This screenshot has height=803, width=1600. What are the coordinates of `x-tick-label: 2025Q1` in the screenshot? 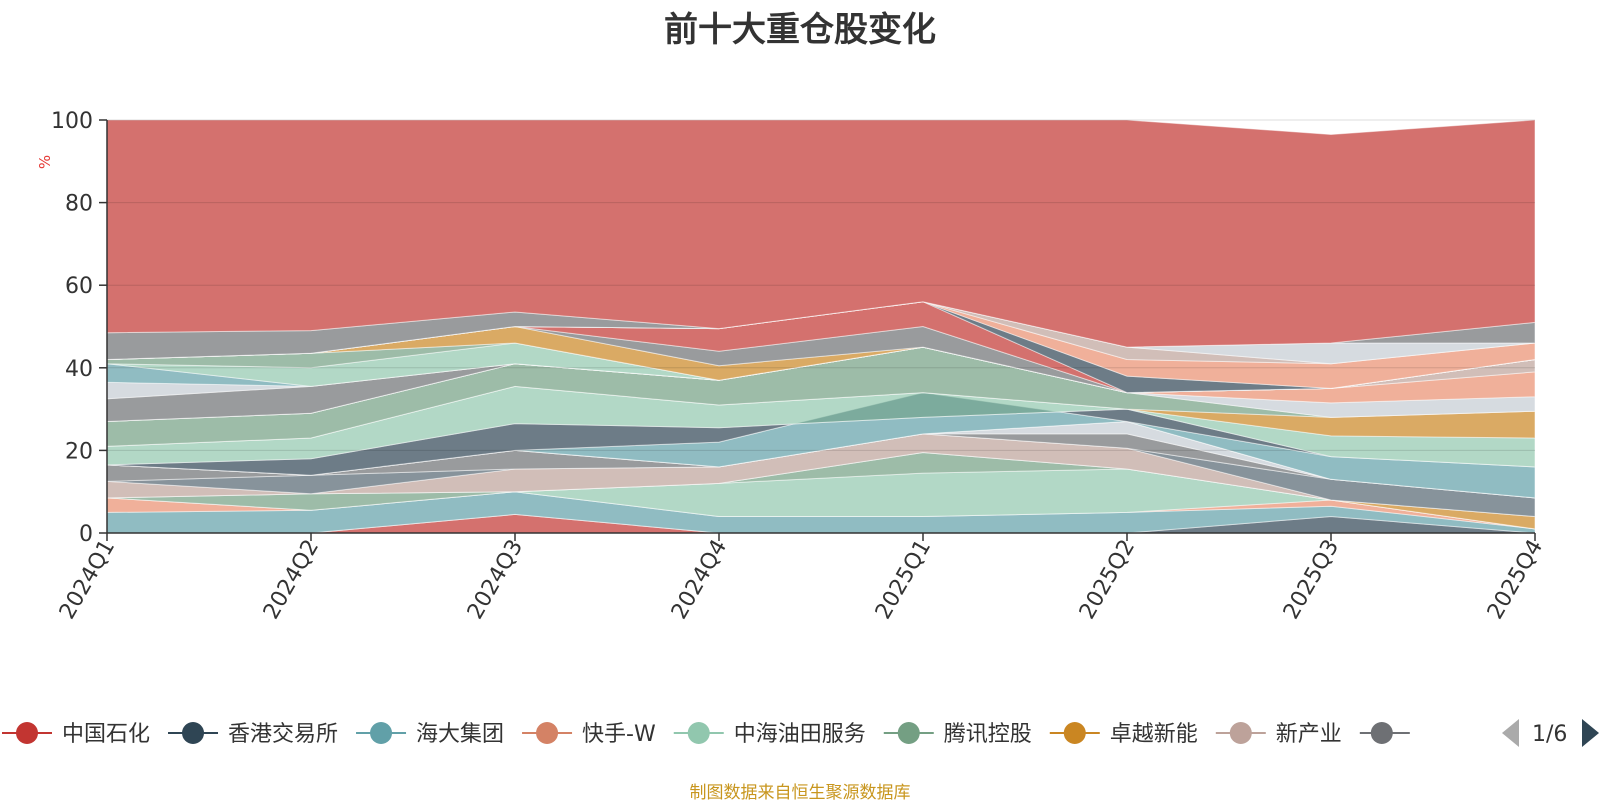 It's located at (903, 580).